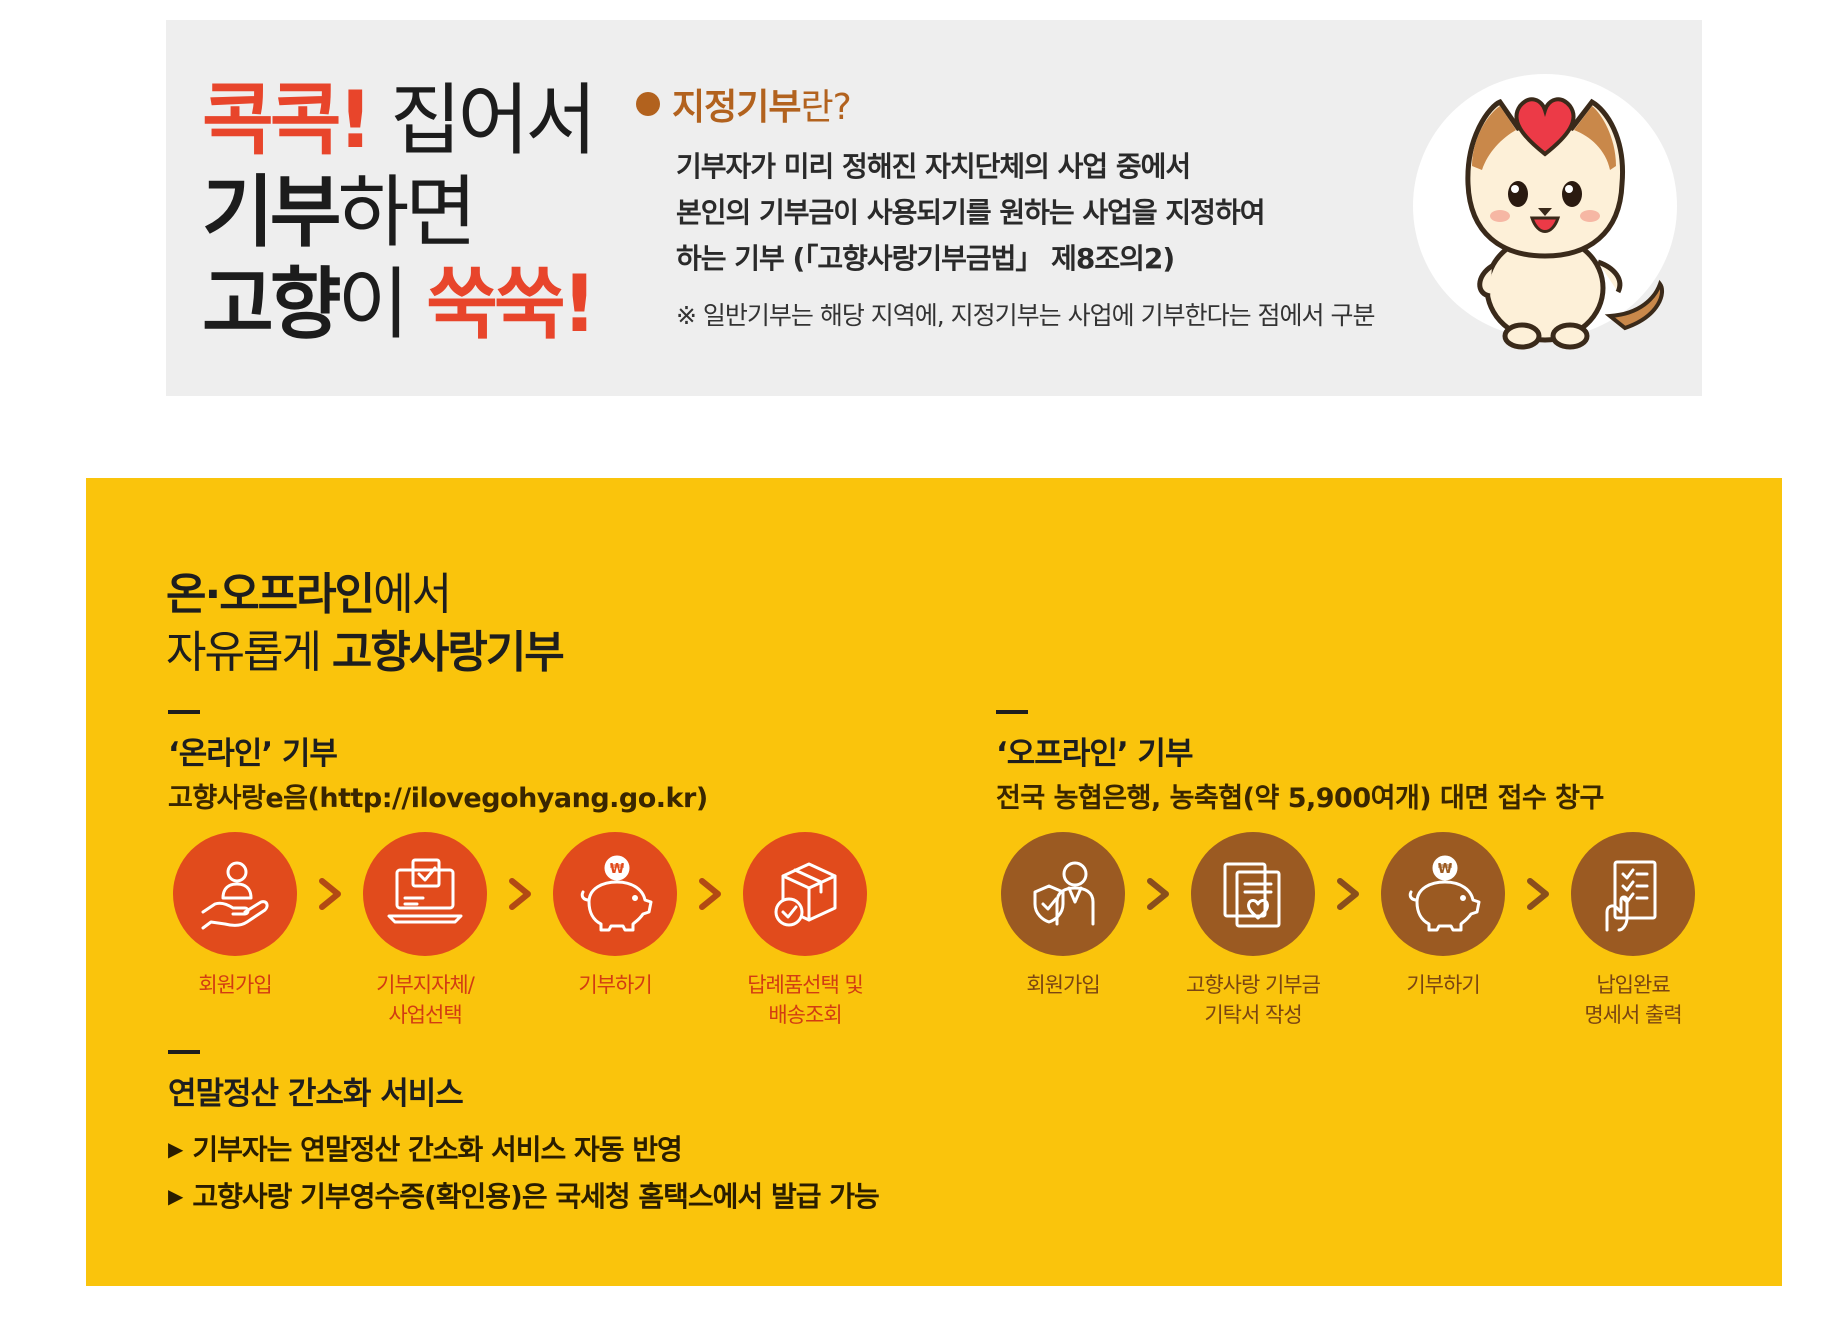 This screenshot has height=1330, width=1837. I want to click on online-step-donate: ₩ 기부하기, so click(615, 916).